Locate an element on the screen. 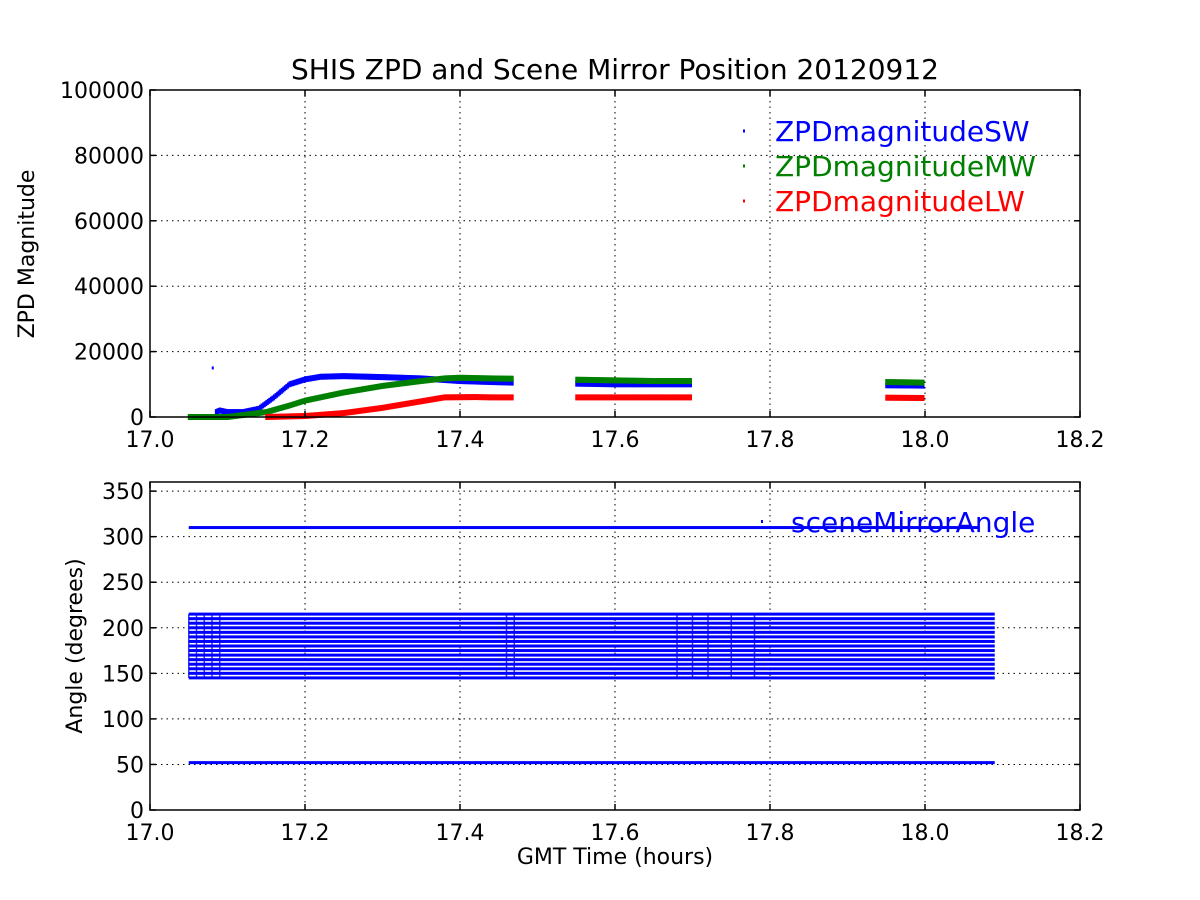 The image size is (1200, 900). x-tick-label: 17.0 is located at coordinates (150, 440).